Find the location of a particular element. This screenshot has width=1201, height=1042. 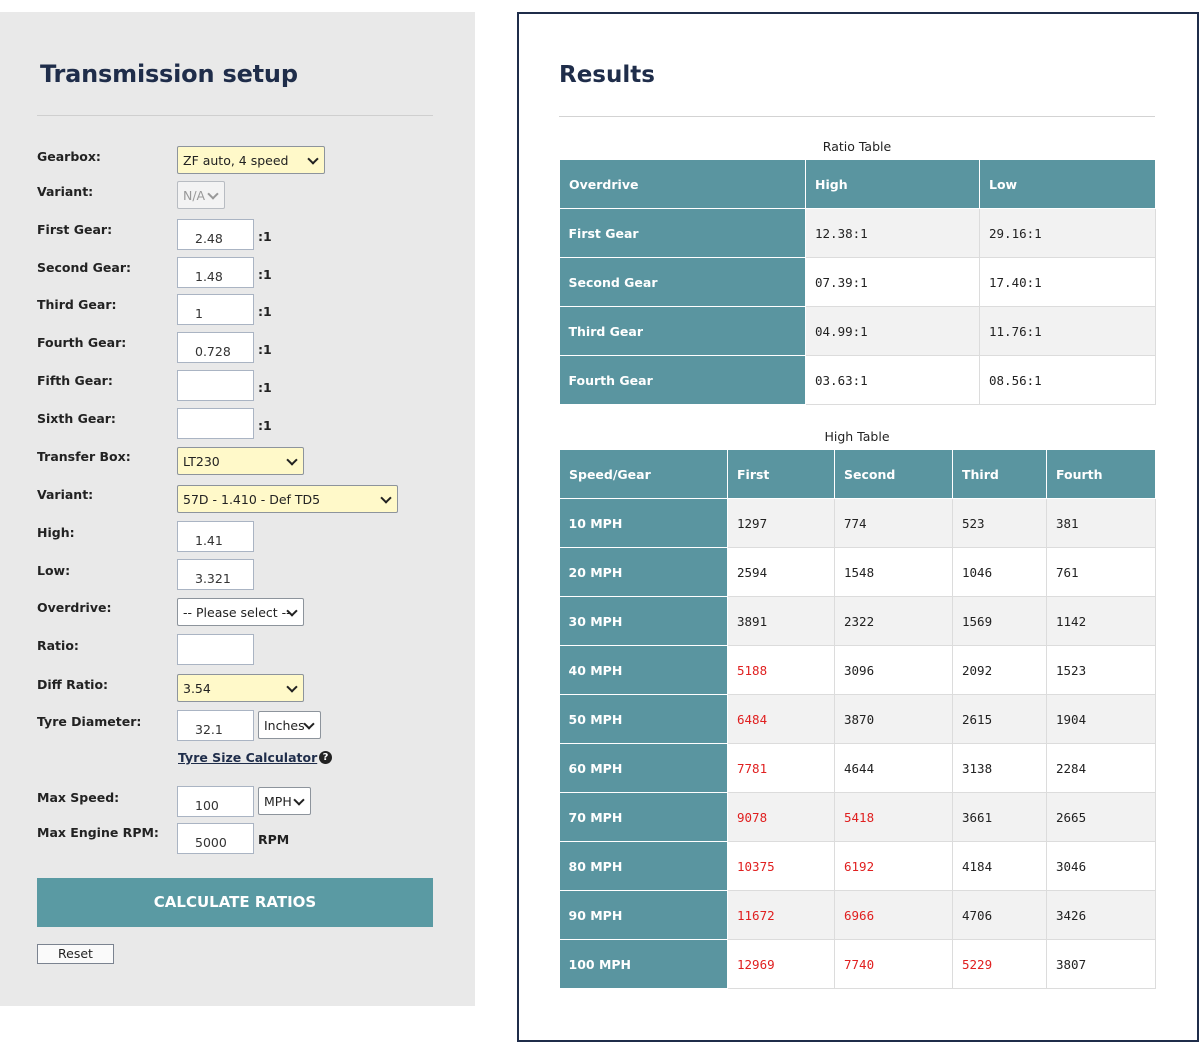

column-header: First is located at coordinates (781, 474).